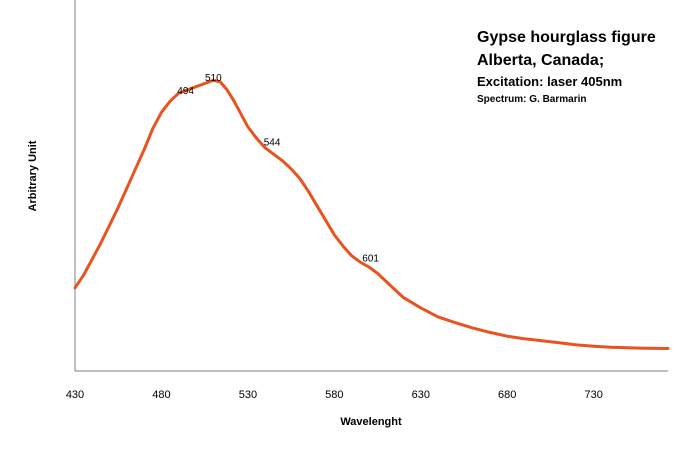 This screenshot has height=453, width=700. I want to click on peak-label: 544, so click(272, 142).